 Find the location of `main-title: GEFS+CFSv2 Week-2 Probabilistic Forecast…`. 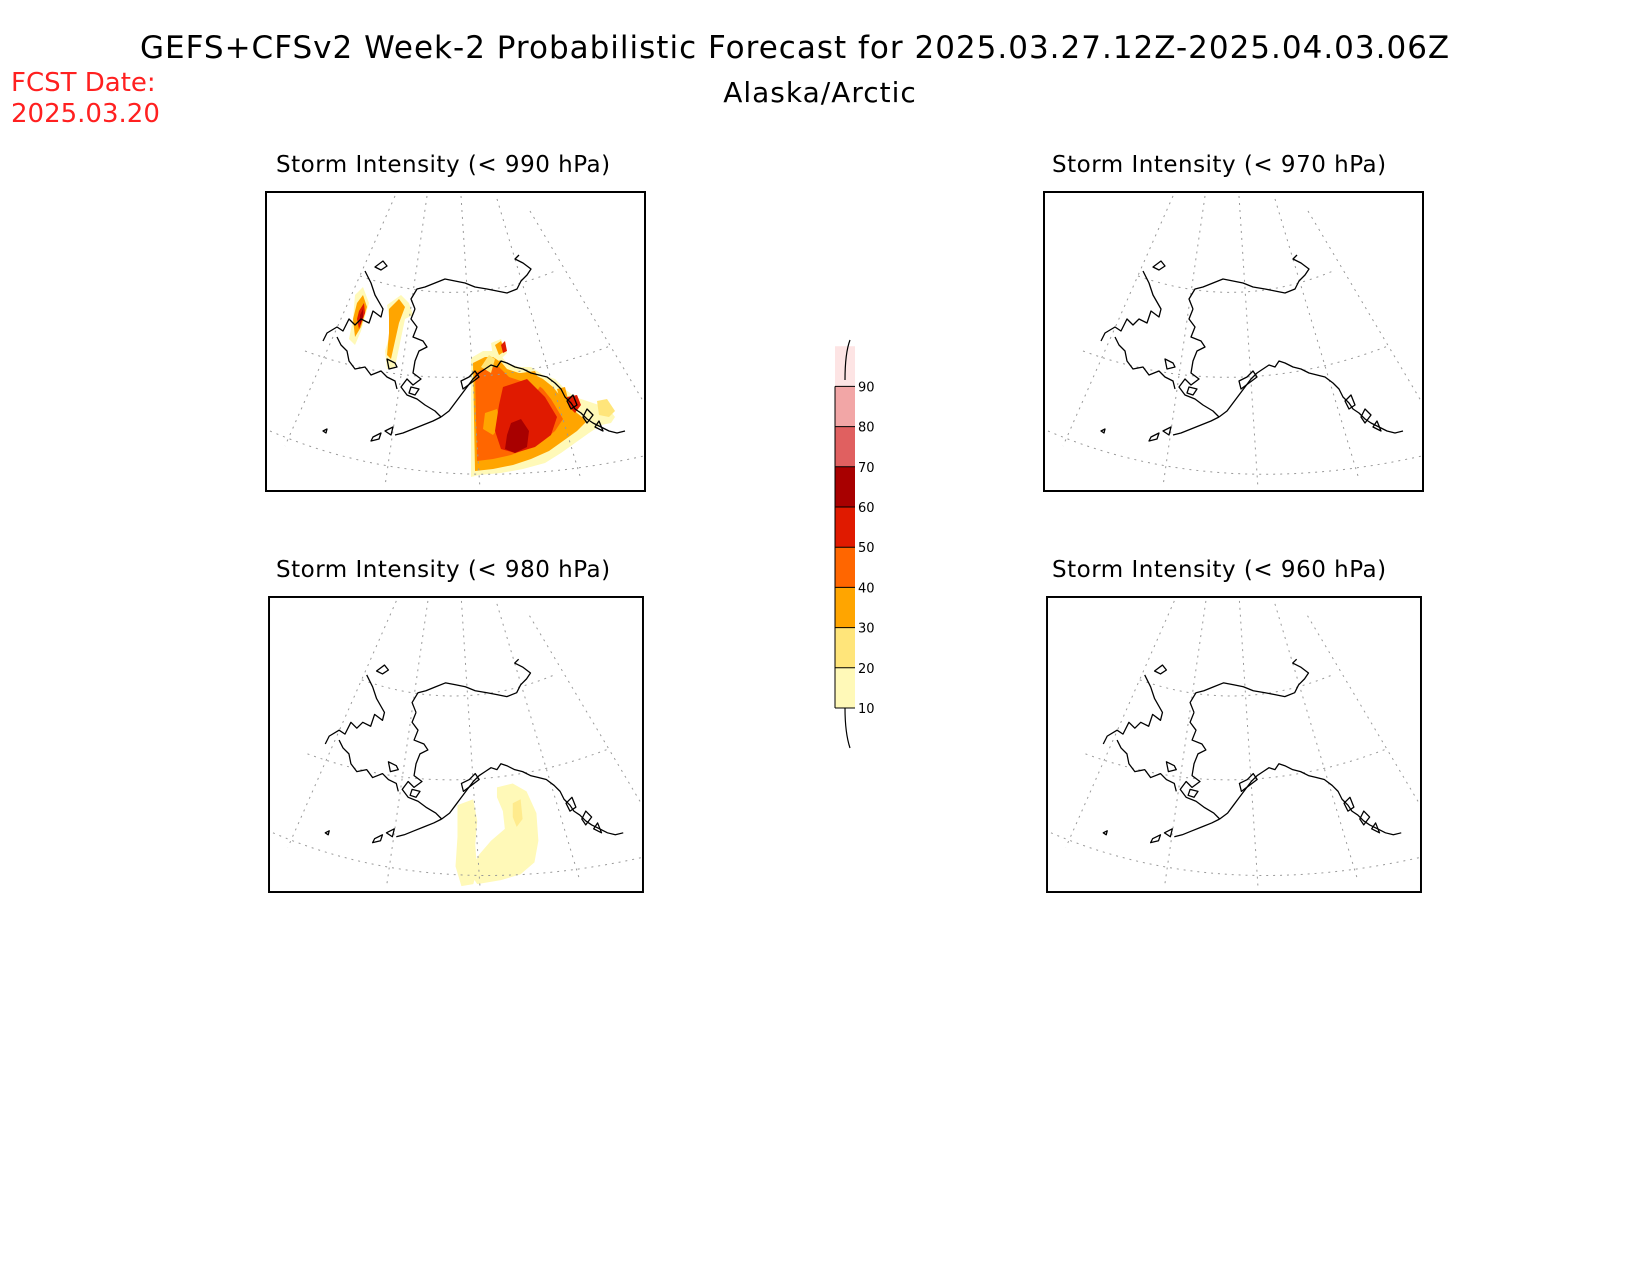

main-title: GEFS+CFSv2 Week-2 Probabilistic Forecast… is located at coordinates (795, 48).